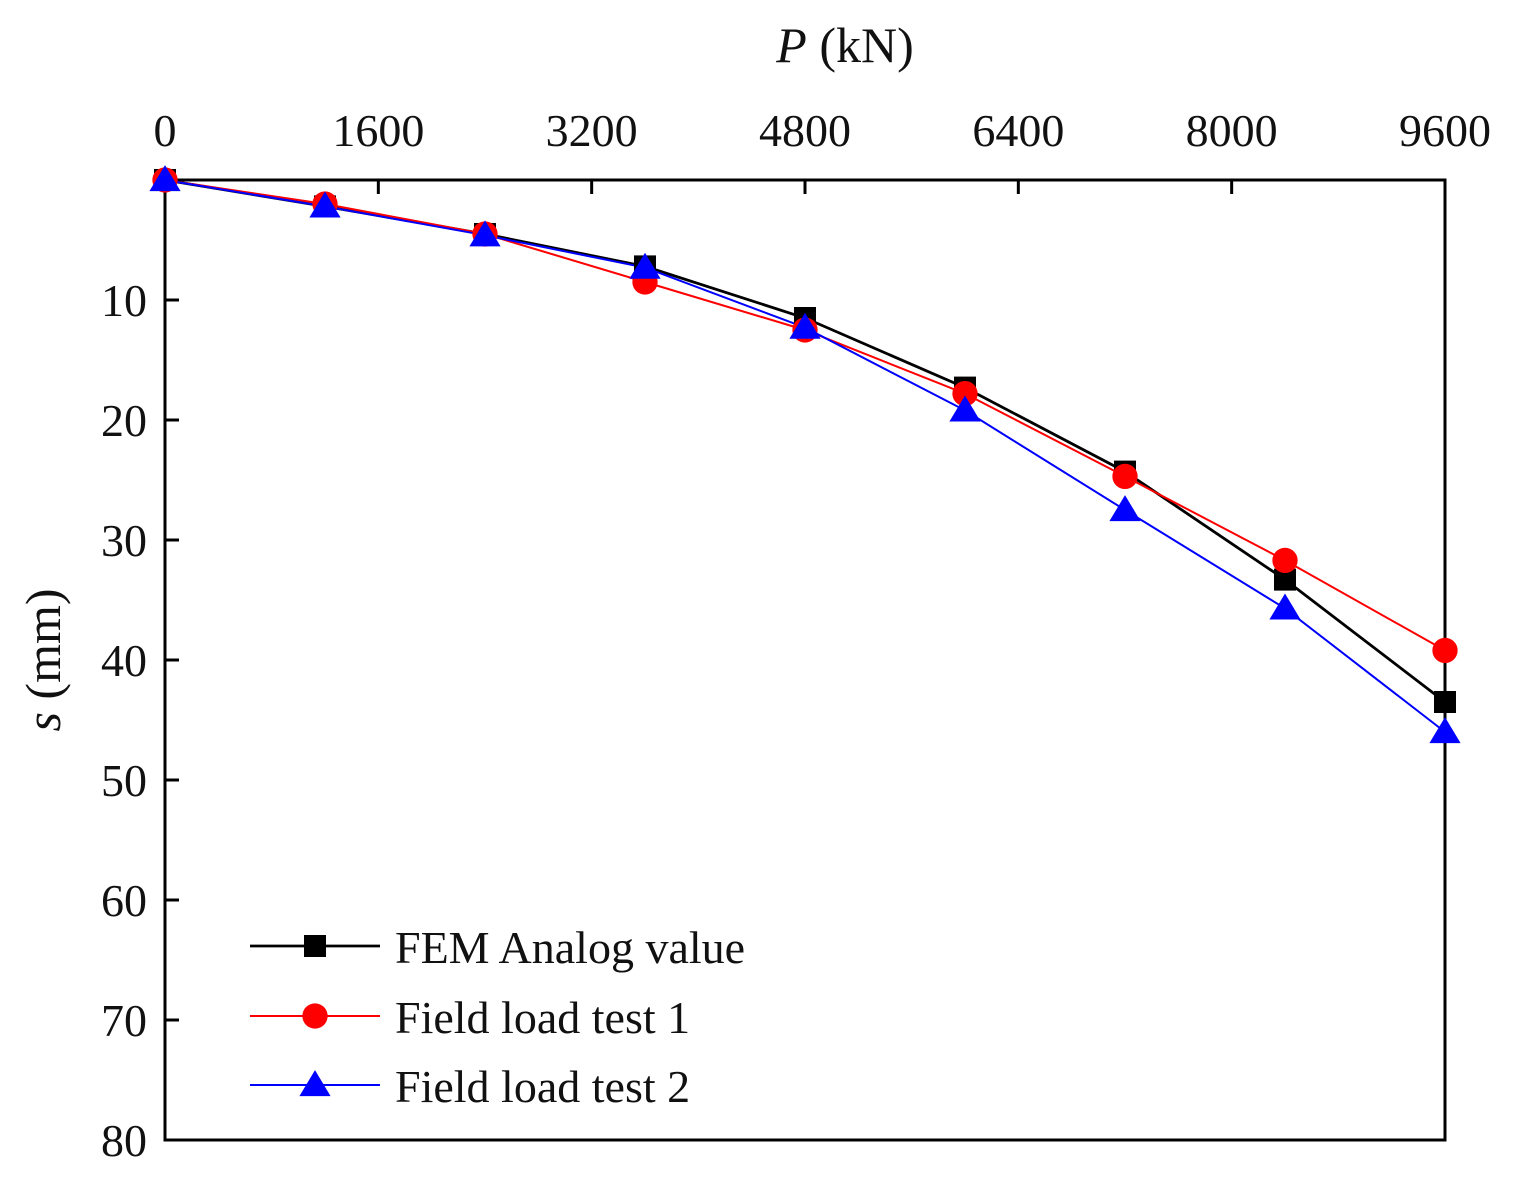 This screenshot has width=1525, height=1192. I want to click on x-tick-label: 8000, so click(1232, 130).